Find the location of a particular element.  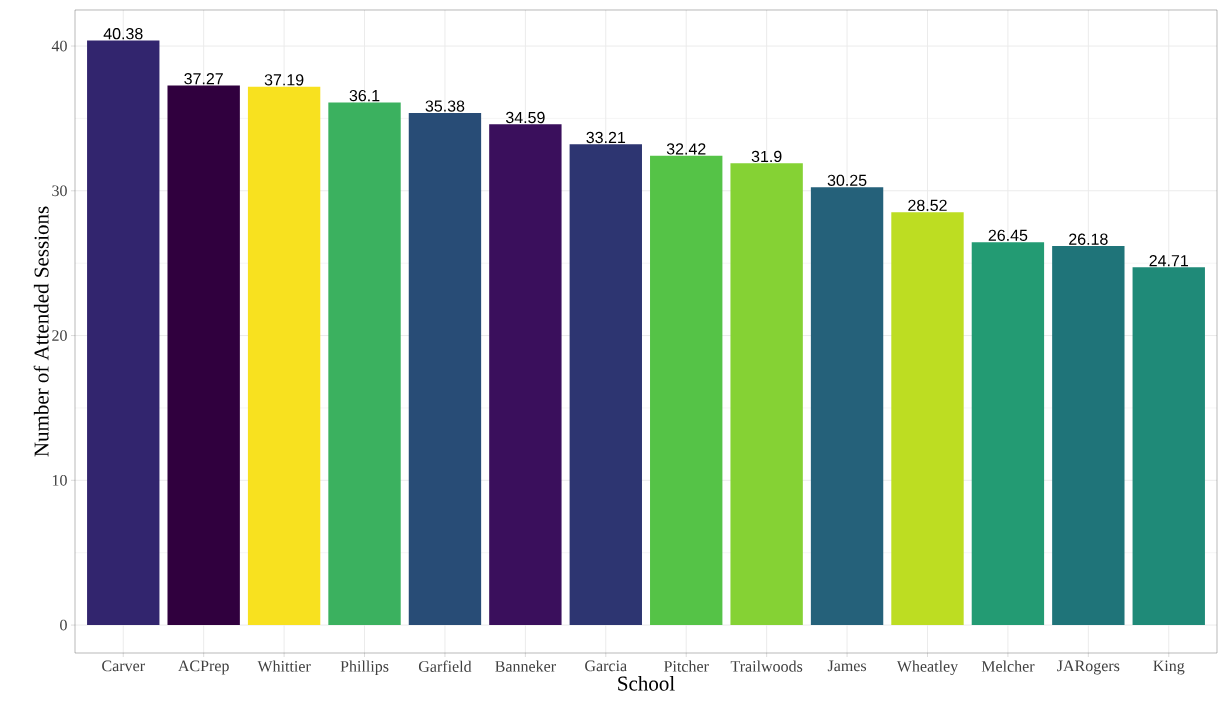

x-tick-label: ACPrep is located at coordinates (203, 667).